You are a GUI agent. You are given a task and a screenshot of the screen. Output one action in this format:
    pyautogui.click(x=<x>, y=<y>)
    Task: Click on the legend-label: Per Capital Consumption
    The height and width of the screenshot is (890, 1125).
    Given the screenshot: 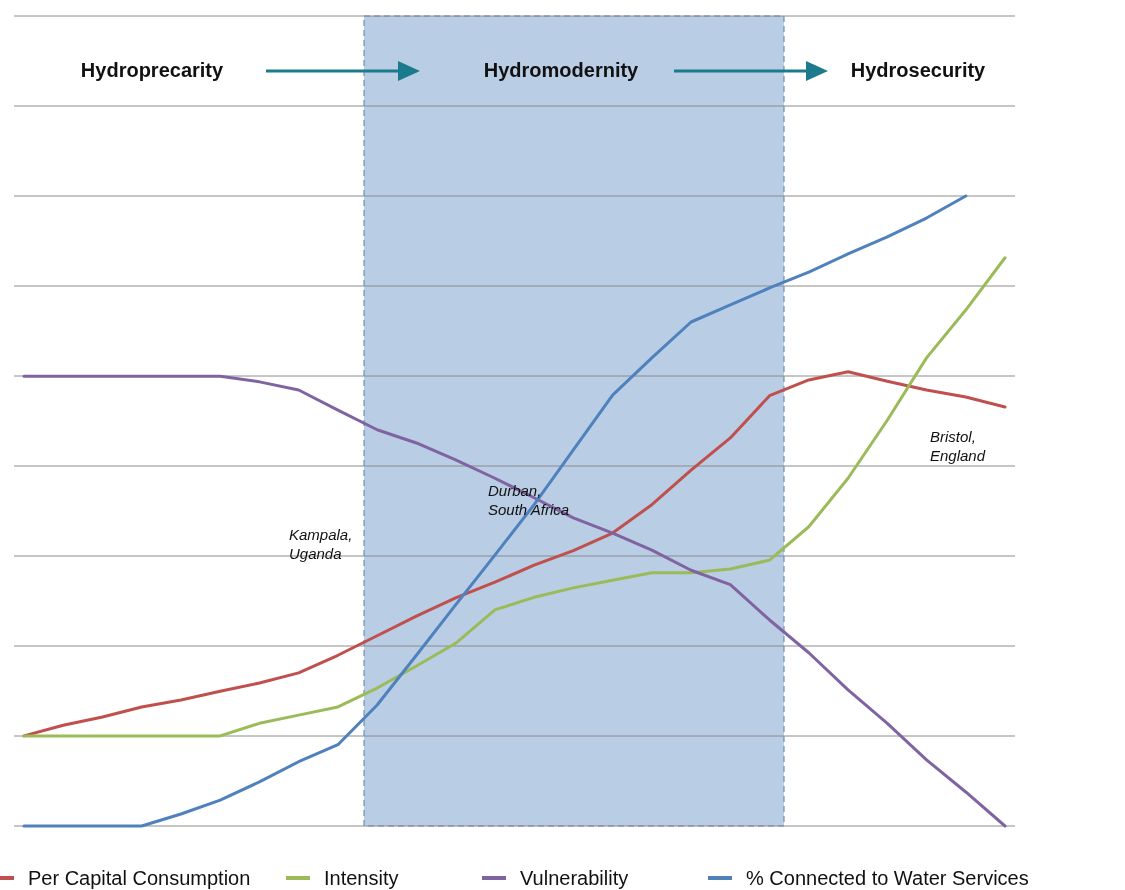 What is the action you would take?
    pyautogui.click(x=139, y=878)
    